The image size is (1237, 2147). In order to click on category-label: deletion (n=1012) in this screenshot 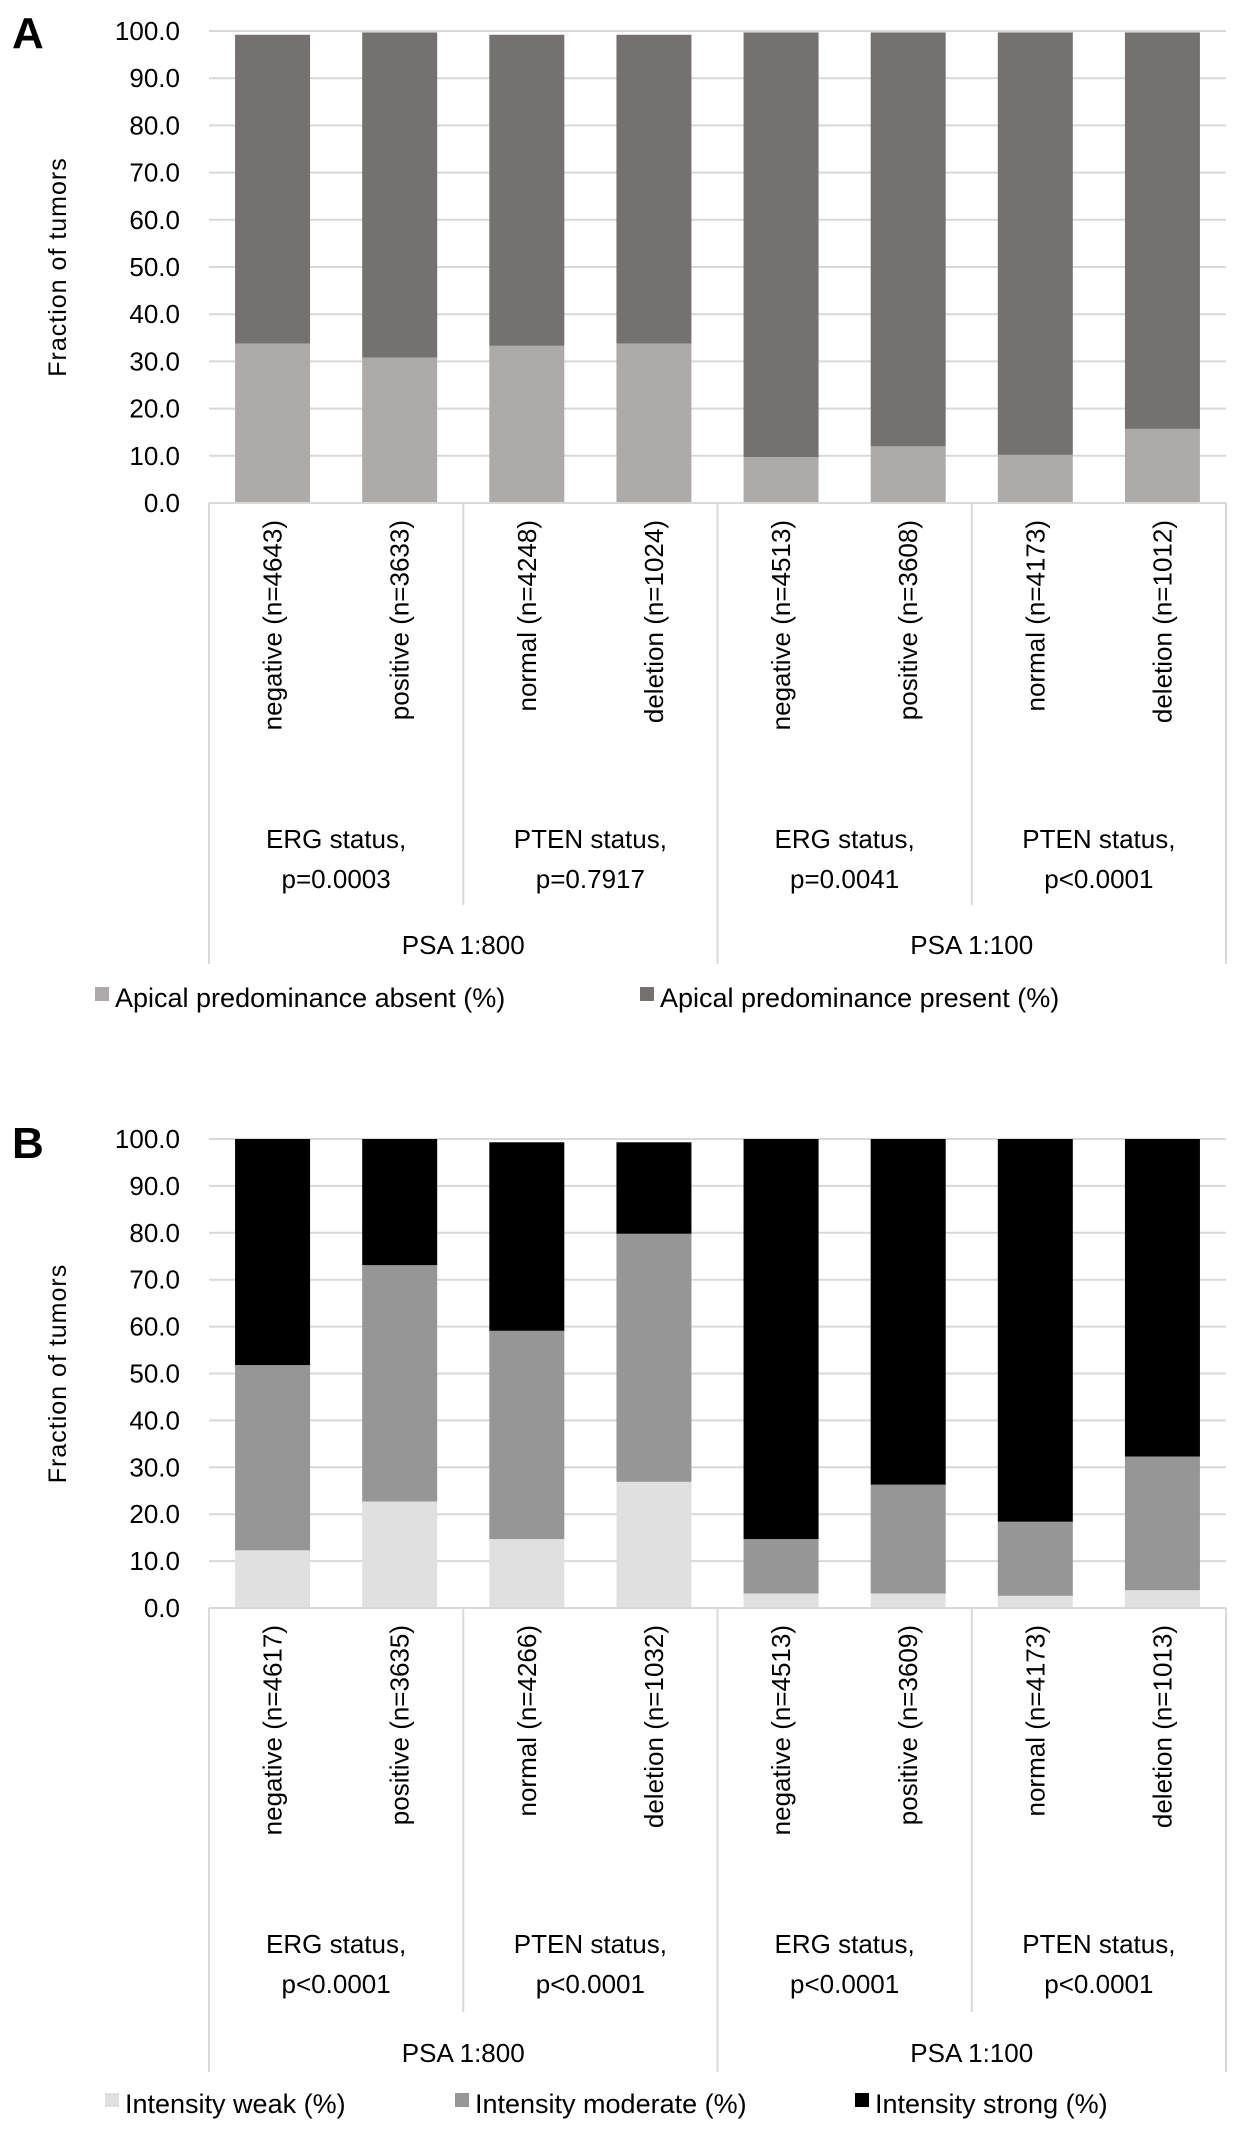, I will do `click(1162, 621)`.